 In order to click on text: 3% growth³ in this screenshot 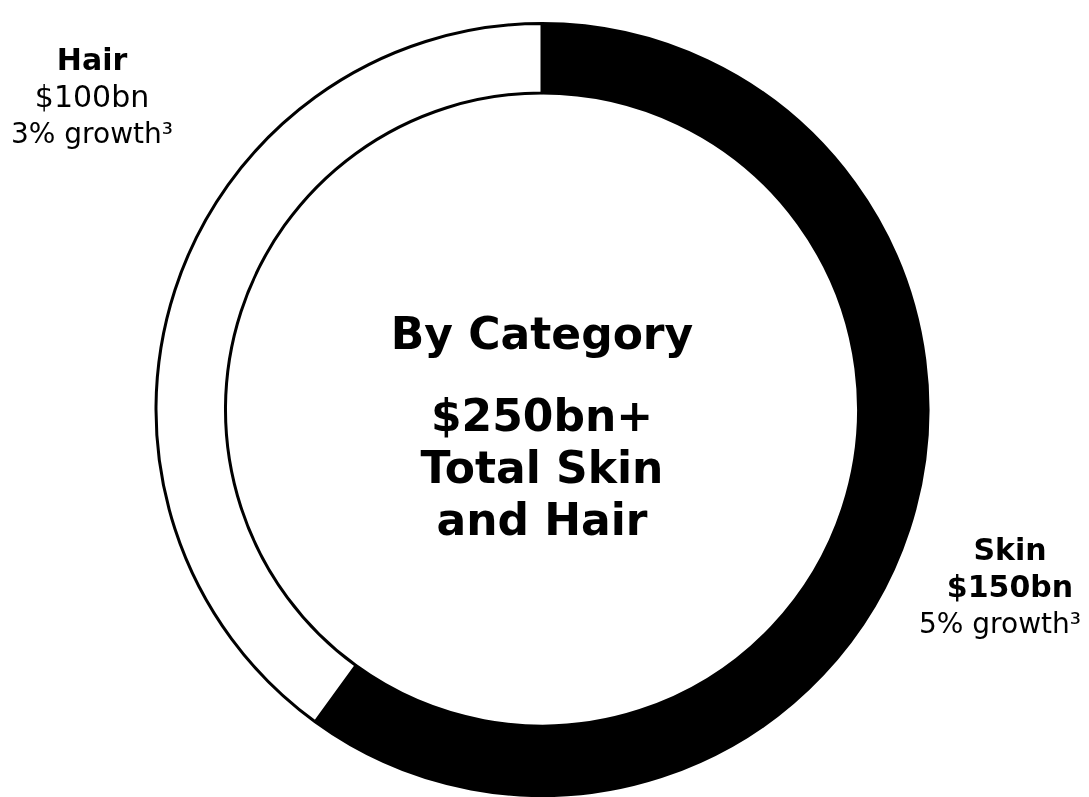, I will do `click(92, 134)`.